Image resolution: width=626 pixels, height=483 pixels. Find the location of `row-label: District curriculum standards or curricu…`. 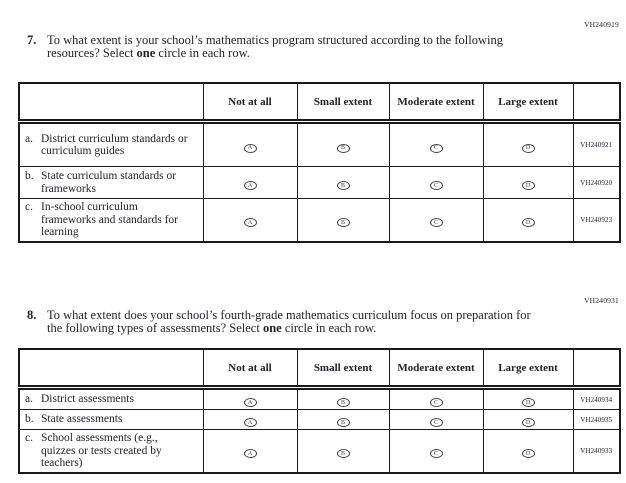

row-label: District curriculum standards or curricu… is located at coordinates (114, 145).